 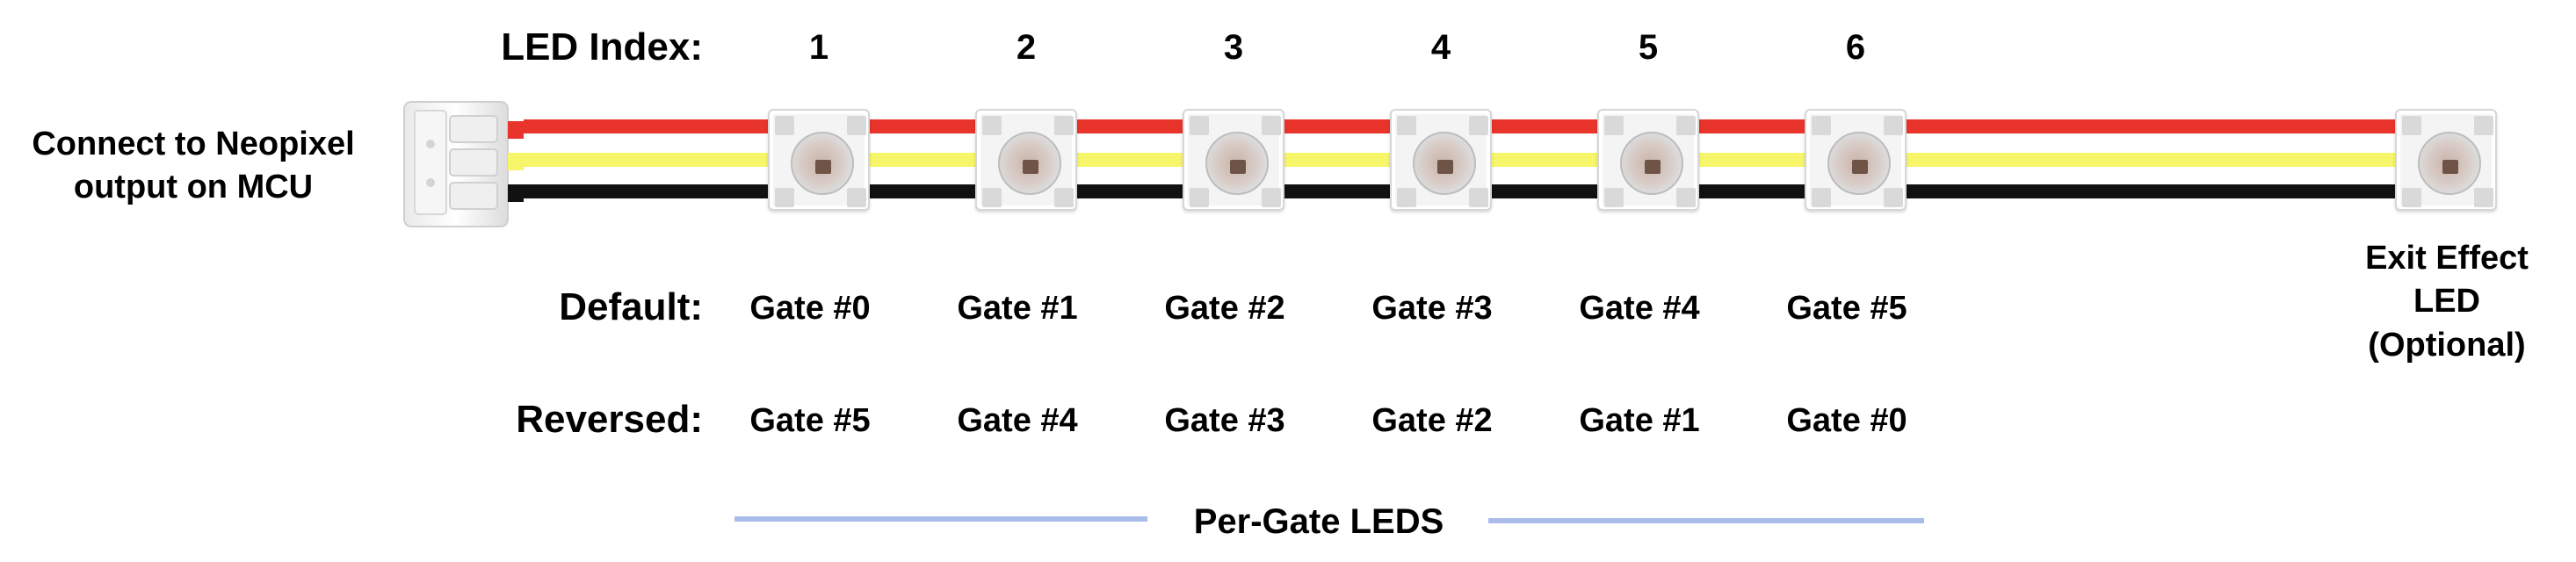 What do you see at coordinates (1017, 421) in the screenshot?
I see `reversed-gate-2: Gate #4` at bounding box center [1017, 421].